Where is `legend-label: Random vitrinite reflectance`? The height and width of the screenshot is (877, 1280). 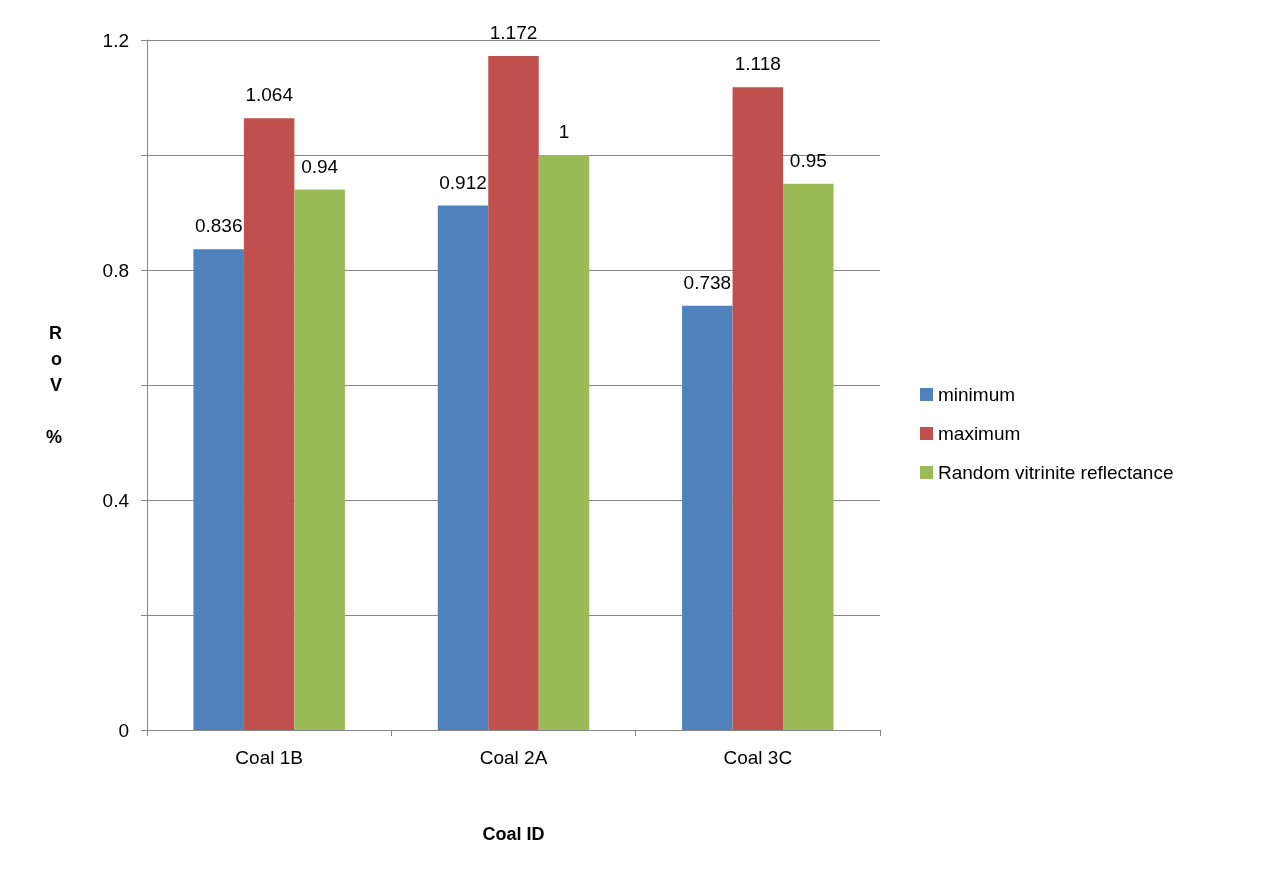
legend-label: Random vitrinite reflectance is located at coordinates (1056, 472).